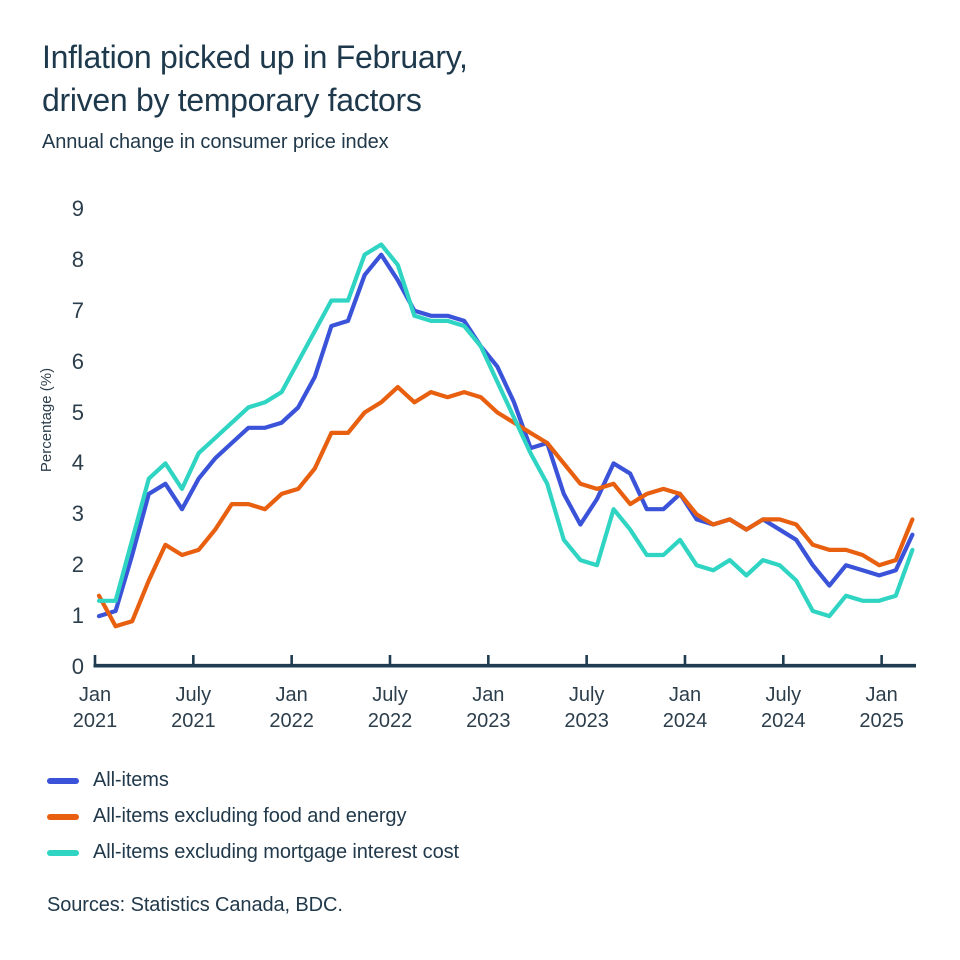 Image resolution: width=960 pixels, height=960 pixels. What do you see at coordinates (95, 708) in the screenshot?
I see `x-tick-label: Jan 2021` at bounding box center [95, 708].